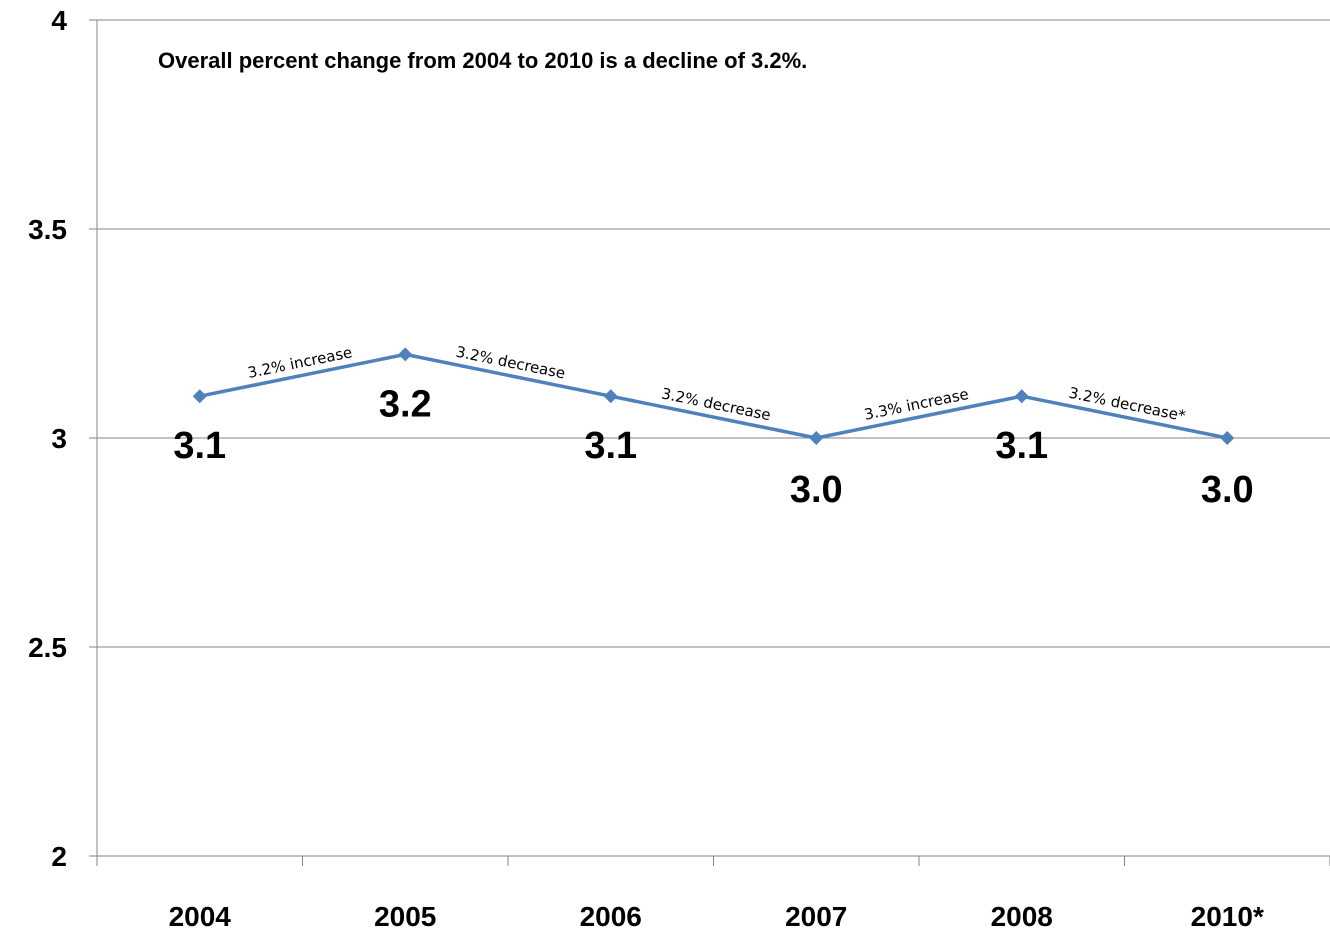 Image resolution: width=1330 pixels, height=934 pixels. Describe the element at coordinates (200, 916) in the screenshot. I see `x-tick-label: 2004` at that location.